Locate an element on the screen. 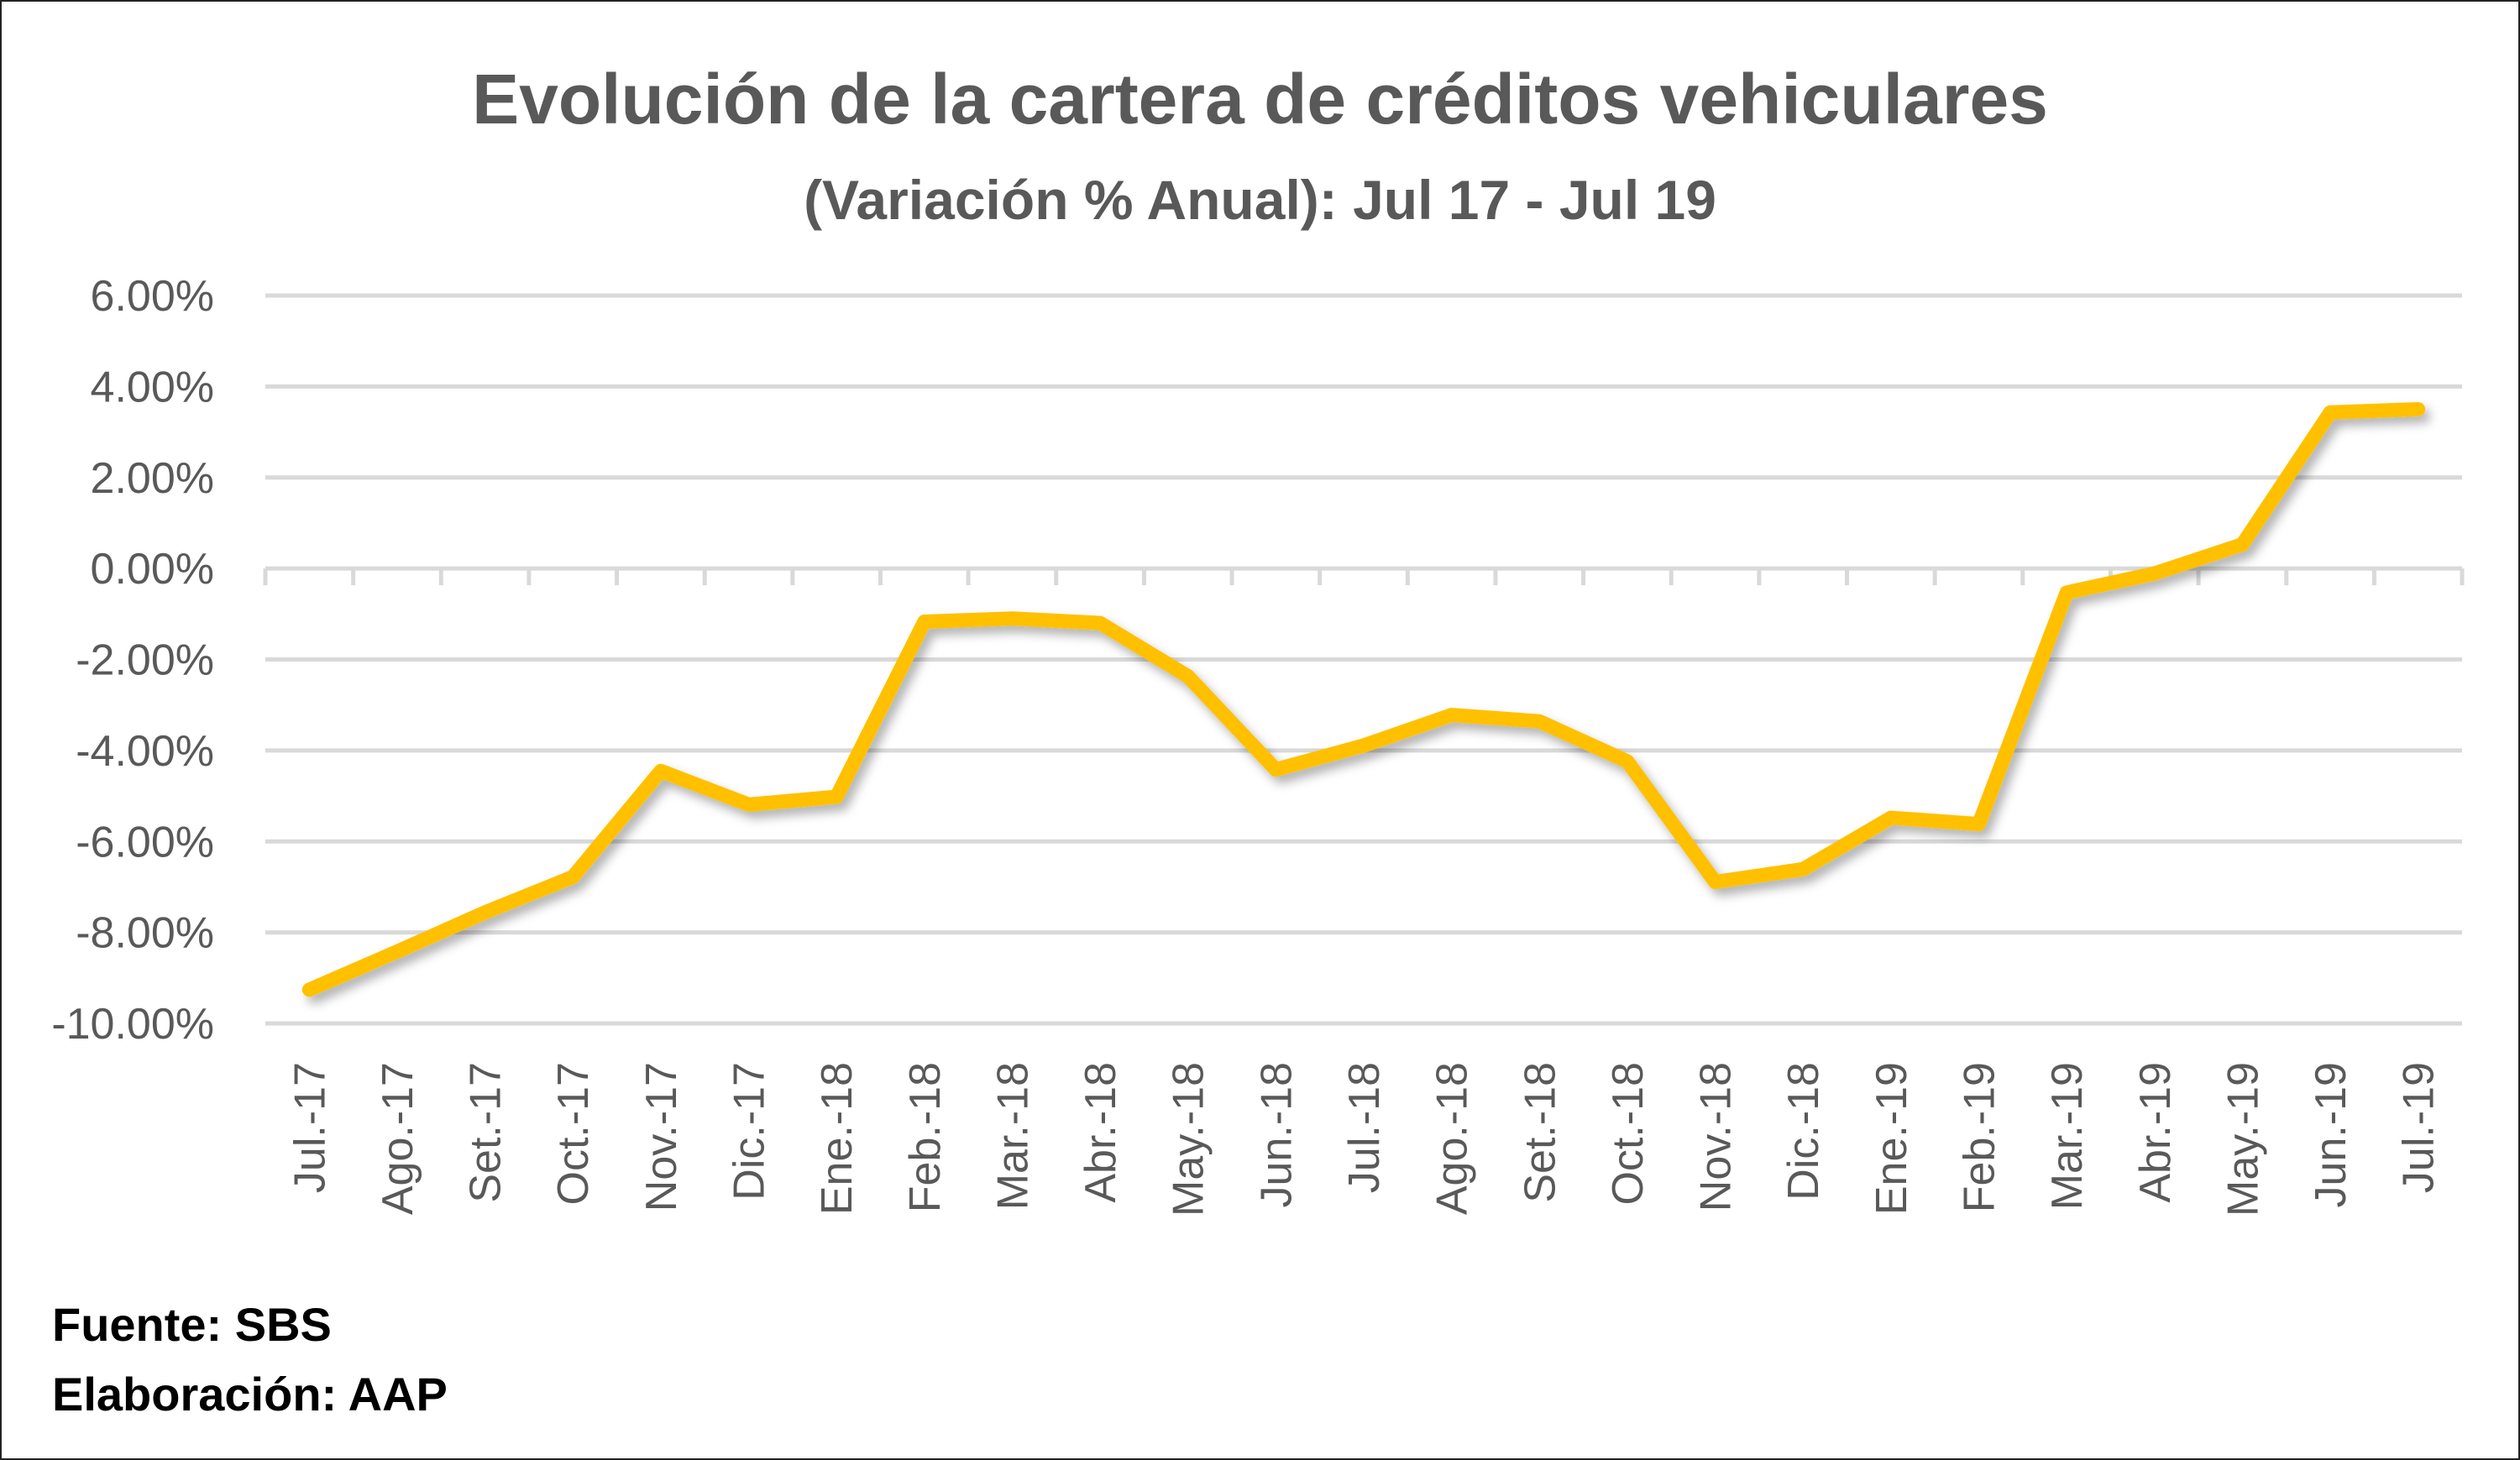 Image resolution: width=2520 pixels, height=1460 pixels. y-tick-label: -10.00% is located at coordinates (132, 1024).